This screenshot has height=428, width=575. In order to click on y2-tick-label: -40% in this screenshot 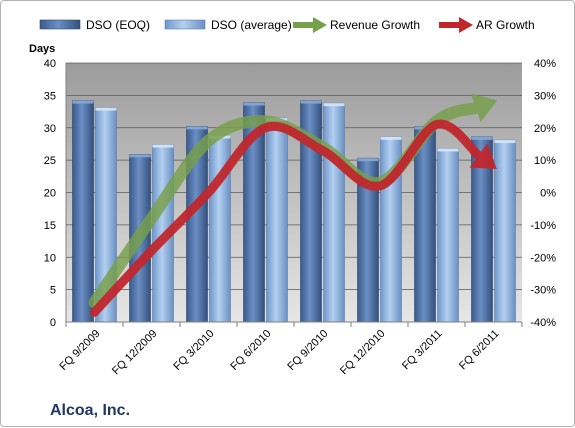, I will do `click(543, 323)`.